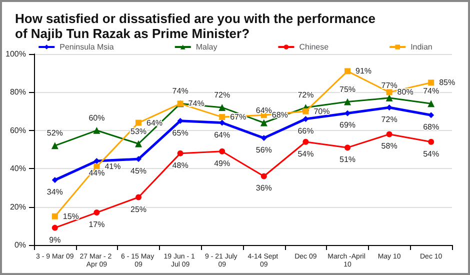 This screenshot has width=470, height=275. I want to click on legend-label: Chinese, so click(314, 47).